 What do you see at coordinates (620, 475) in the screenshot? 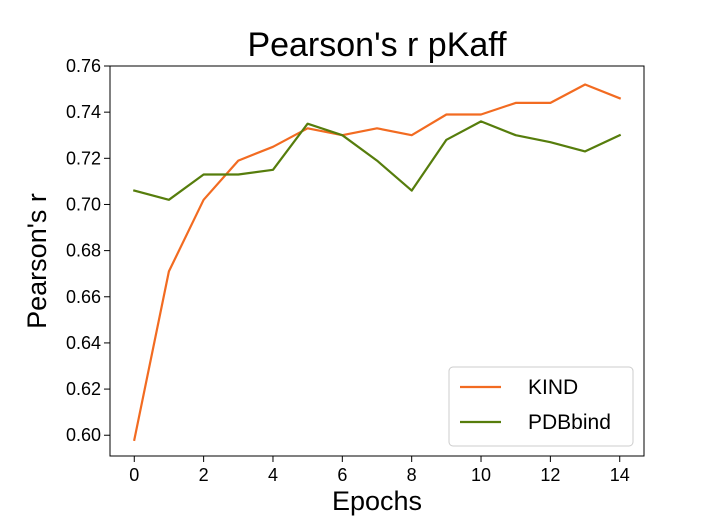
I see `x-tick-label: 14` at bounding box center [620, 475].